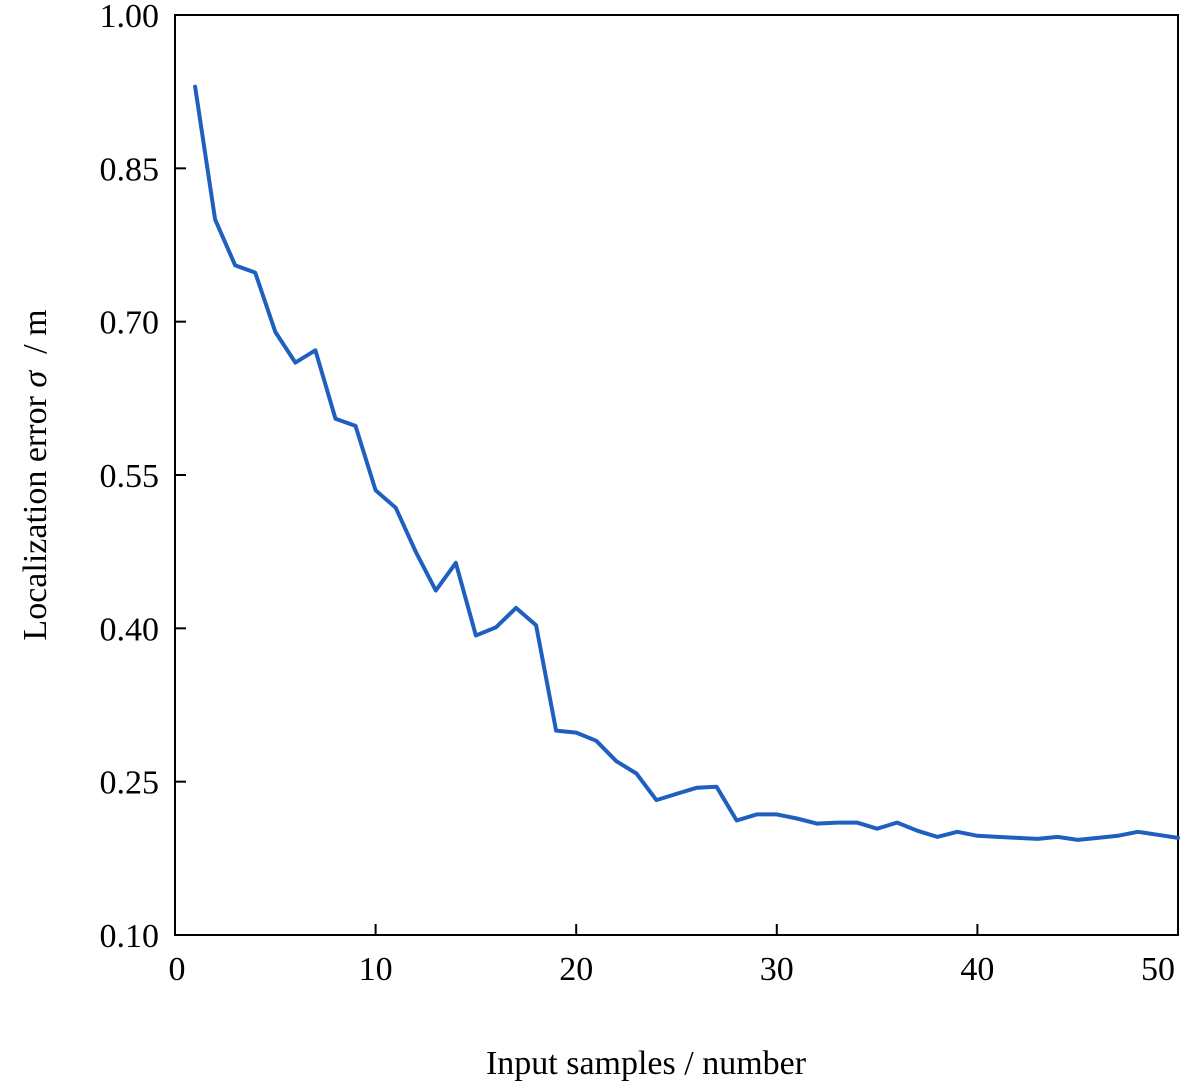 The width and height of the screenshot is (1200, 1091). Describe the element at coordinates (130, 476) in the screenshot. I see `y-tick-label: 0.55` at that location.